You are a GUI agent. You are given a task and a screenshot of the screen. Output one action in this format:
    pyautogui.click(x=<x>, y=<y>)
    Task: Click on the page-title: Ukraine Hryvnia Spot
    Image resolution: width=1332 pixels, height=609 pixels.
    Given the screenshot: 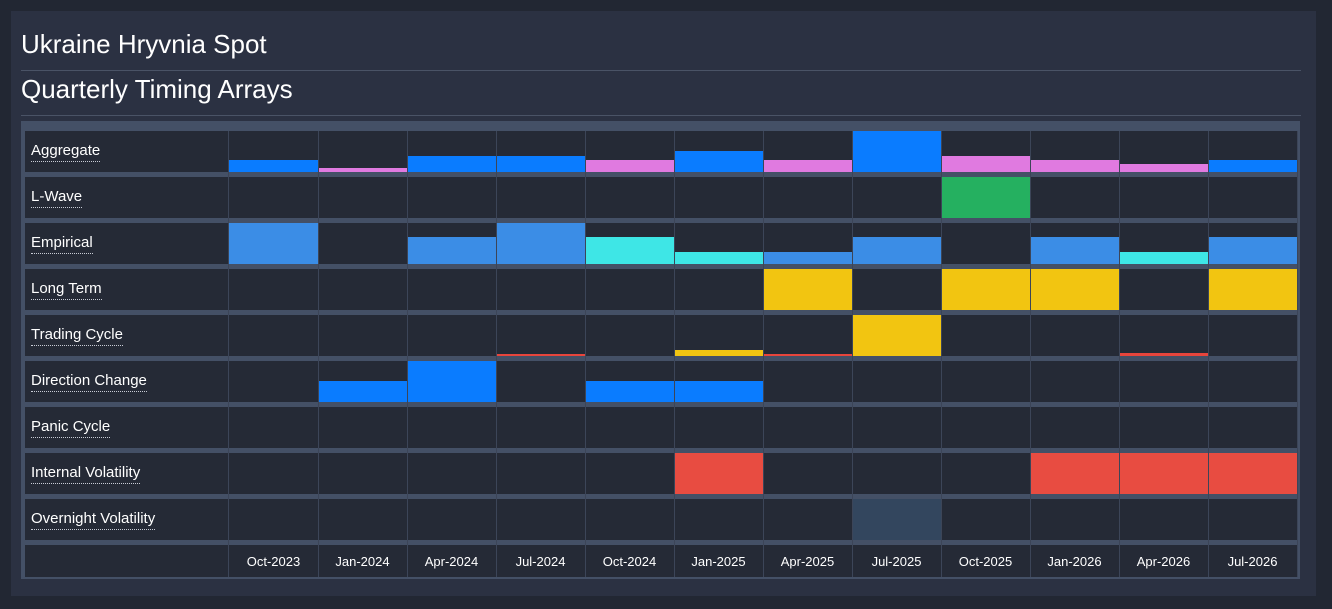 What is the action you would take?
    pyautogui.click(x=144, y=44)
    